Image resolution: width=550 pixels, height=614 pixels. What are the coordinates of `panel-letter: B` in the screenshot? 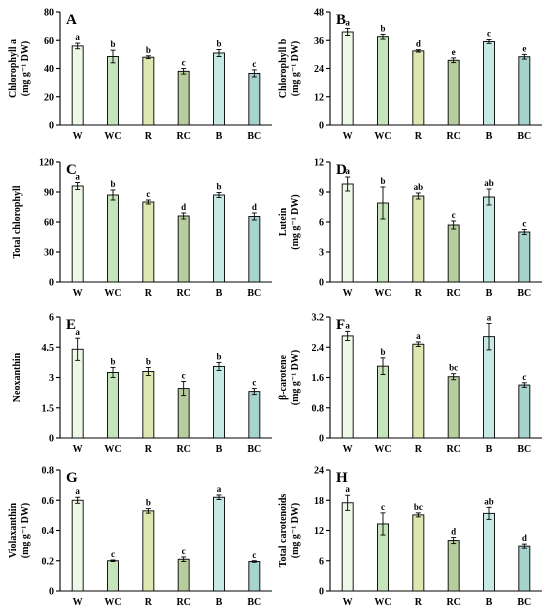 It's located at (341, 20).